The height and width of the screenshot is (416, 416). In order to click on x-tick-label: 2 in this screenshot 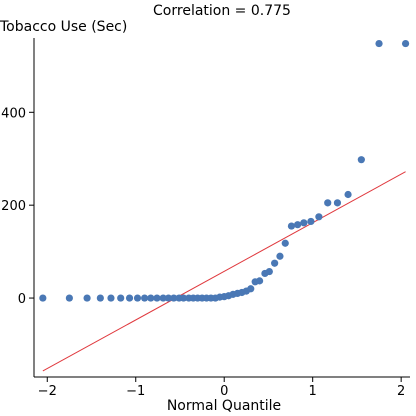, I will do `click(401, 391)`.